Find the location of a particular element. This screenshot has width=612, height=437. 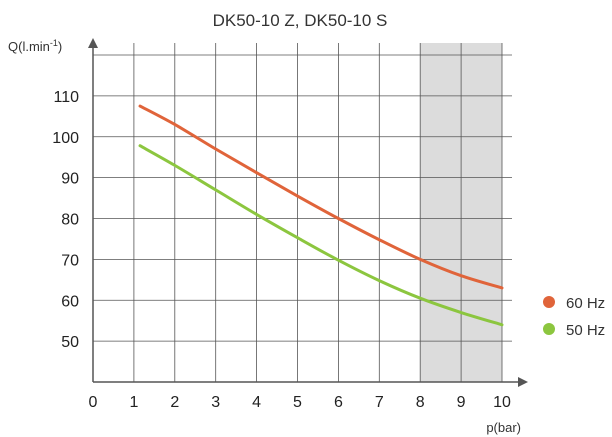

y-tick-labels: 50 60 70 80 90 100 110 is located at coordinates (65, 220).